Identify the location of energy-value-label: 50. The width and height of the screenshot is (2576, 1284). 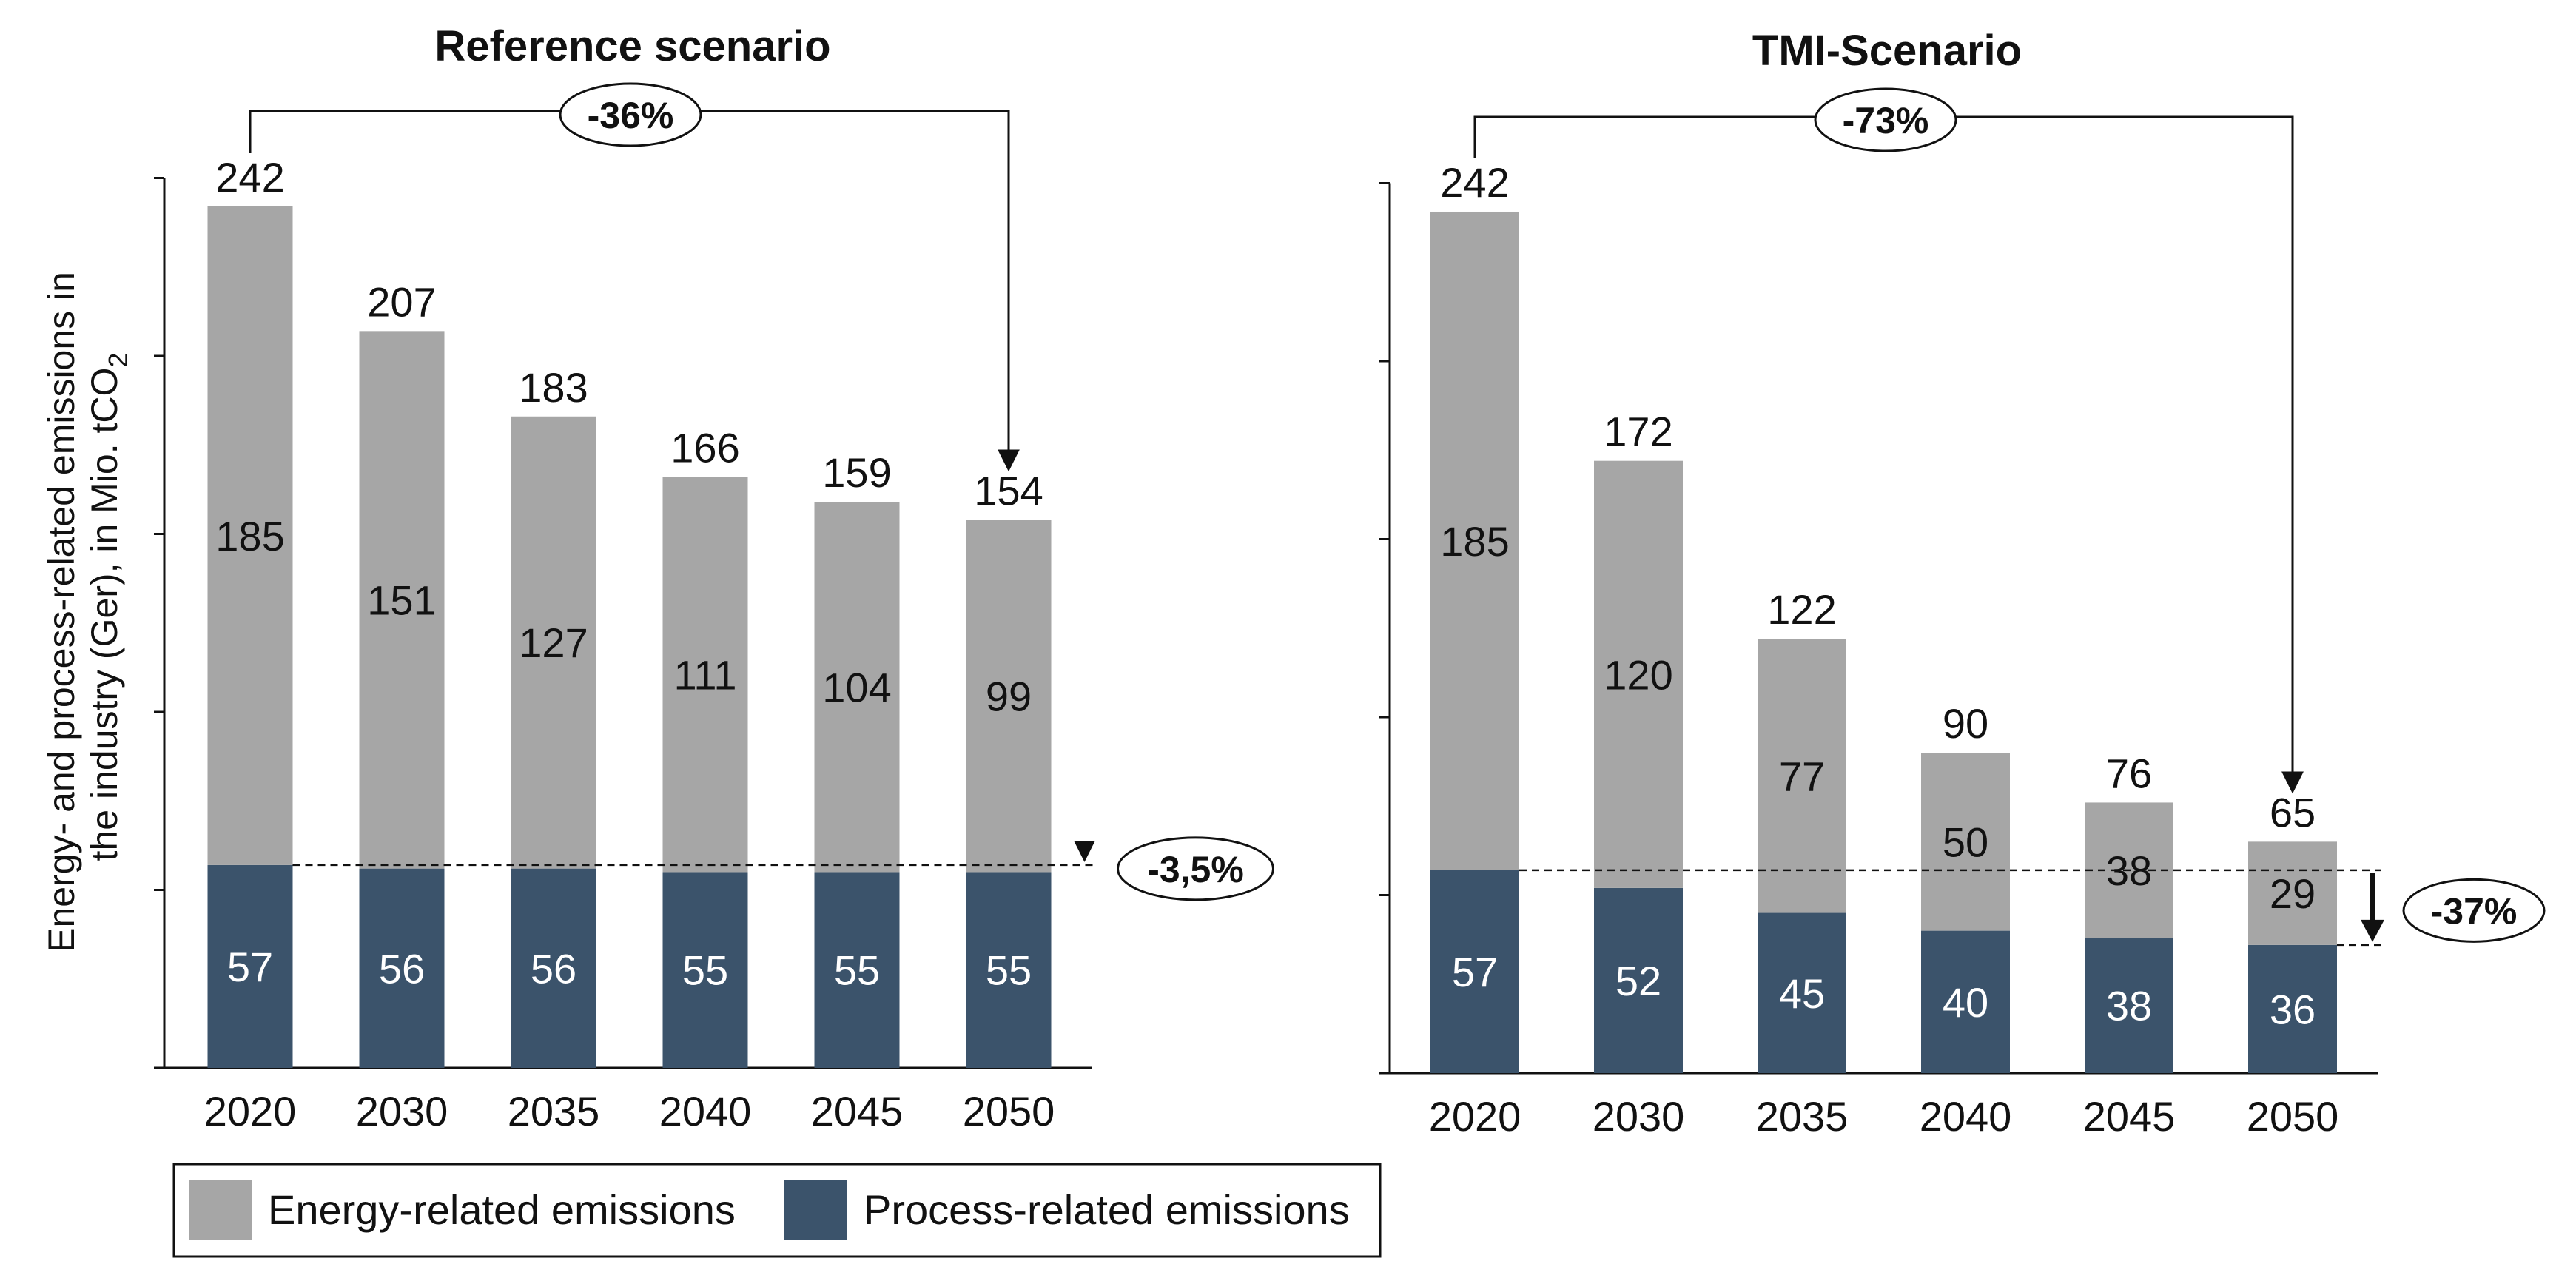
(1965, 842).